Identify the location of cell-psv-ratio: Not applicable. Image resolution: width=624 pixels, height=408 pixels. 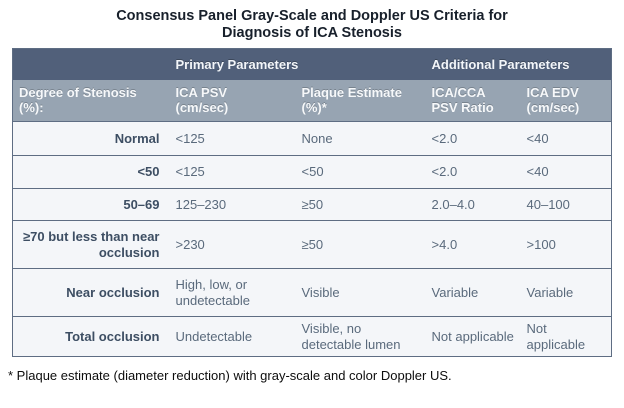
(472, 336).